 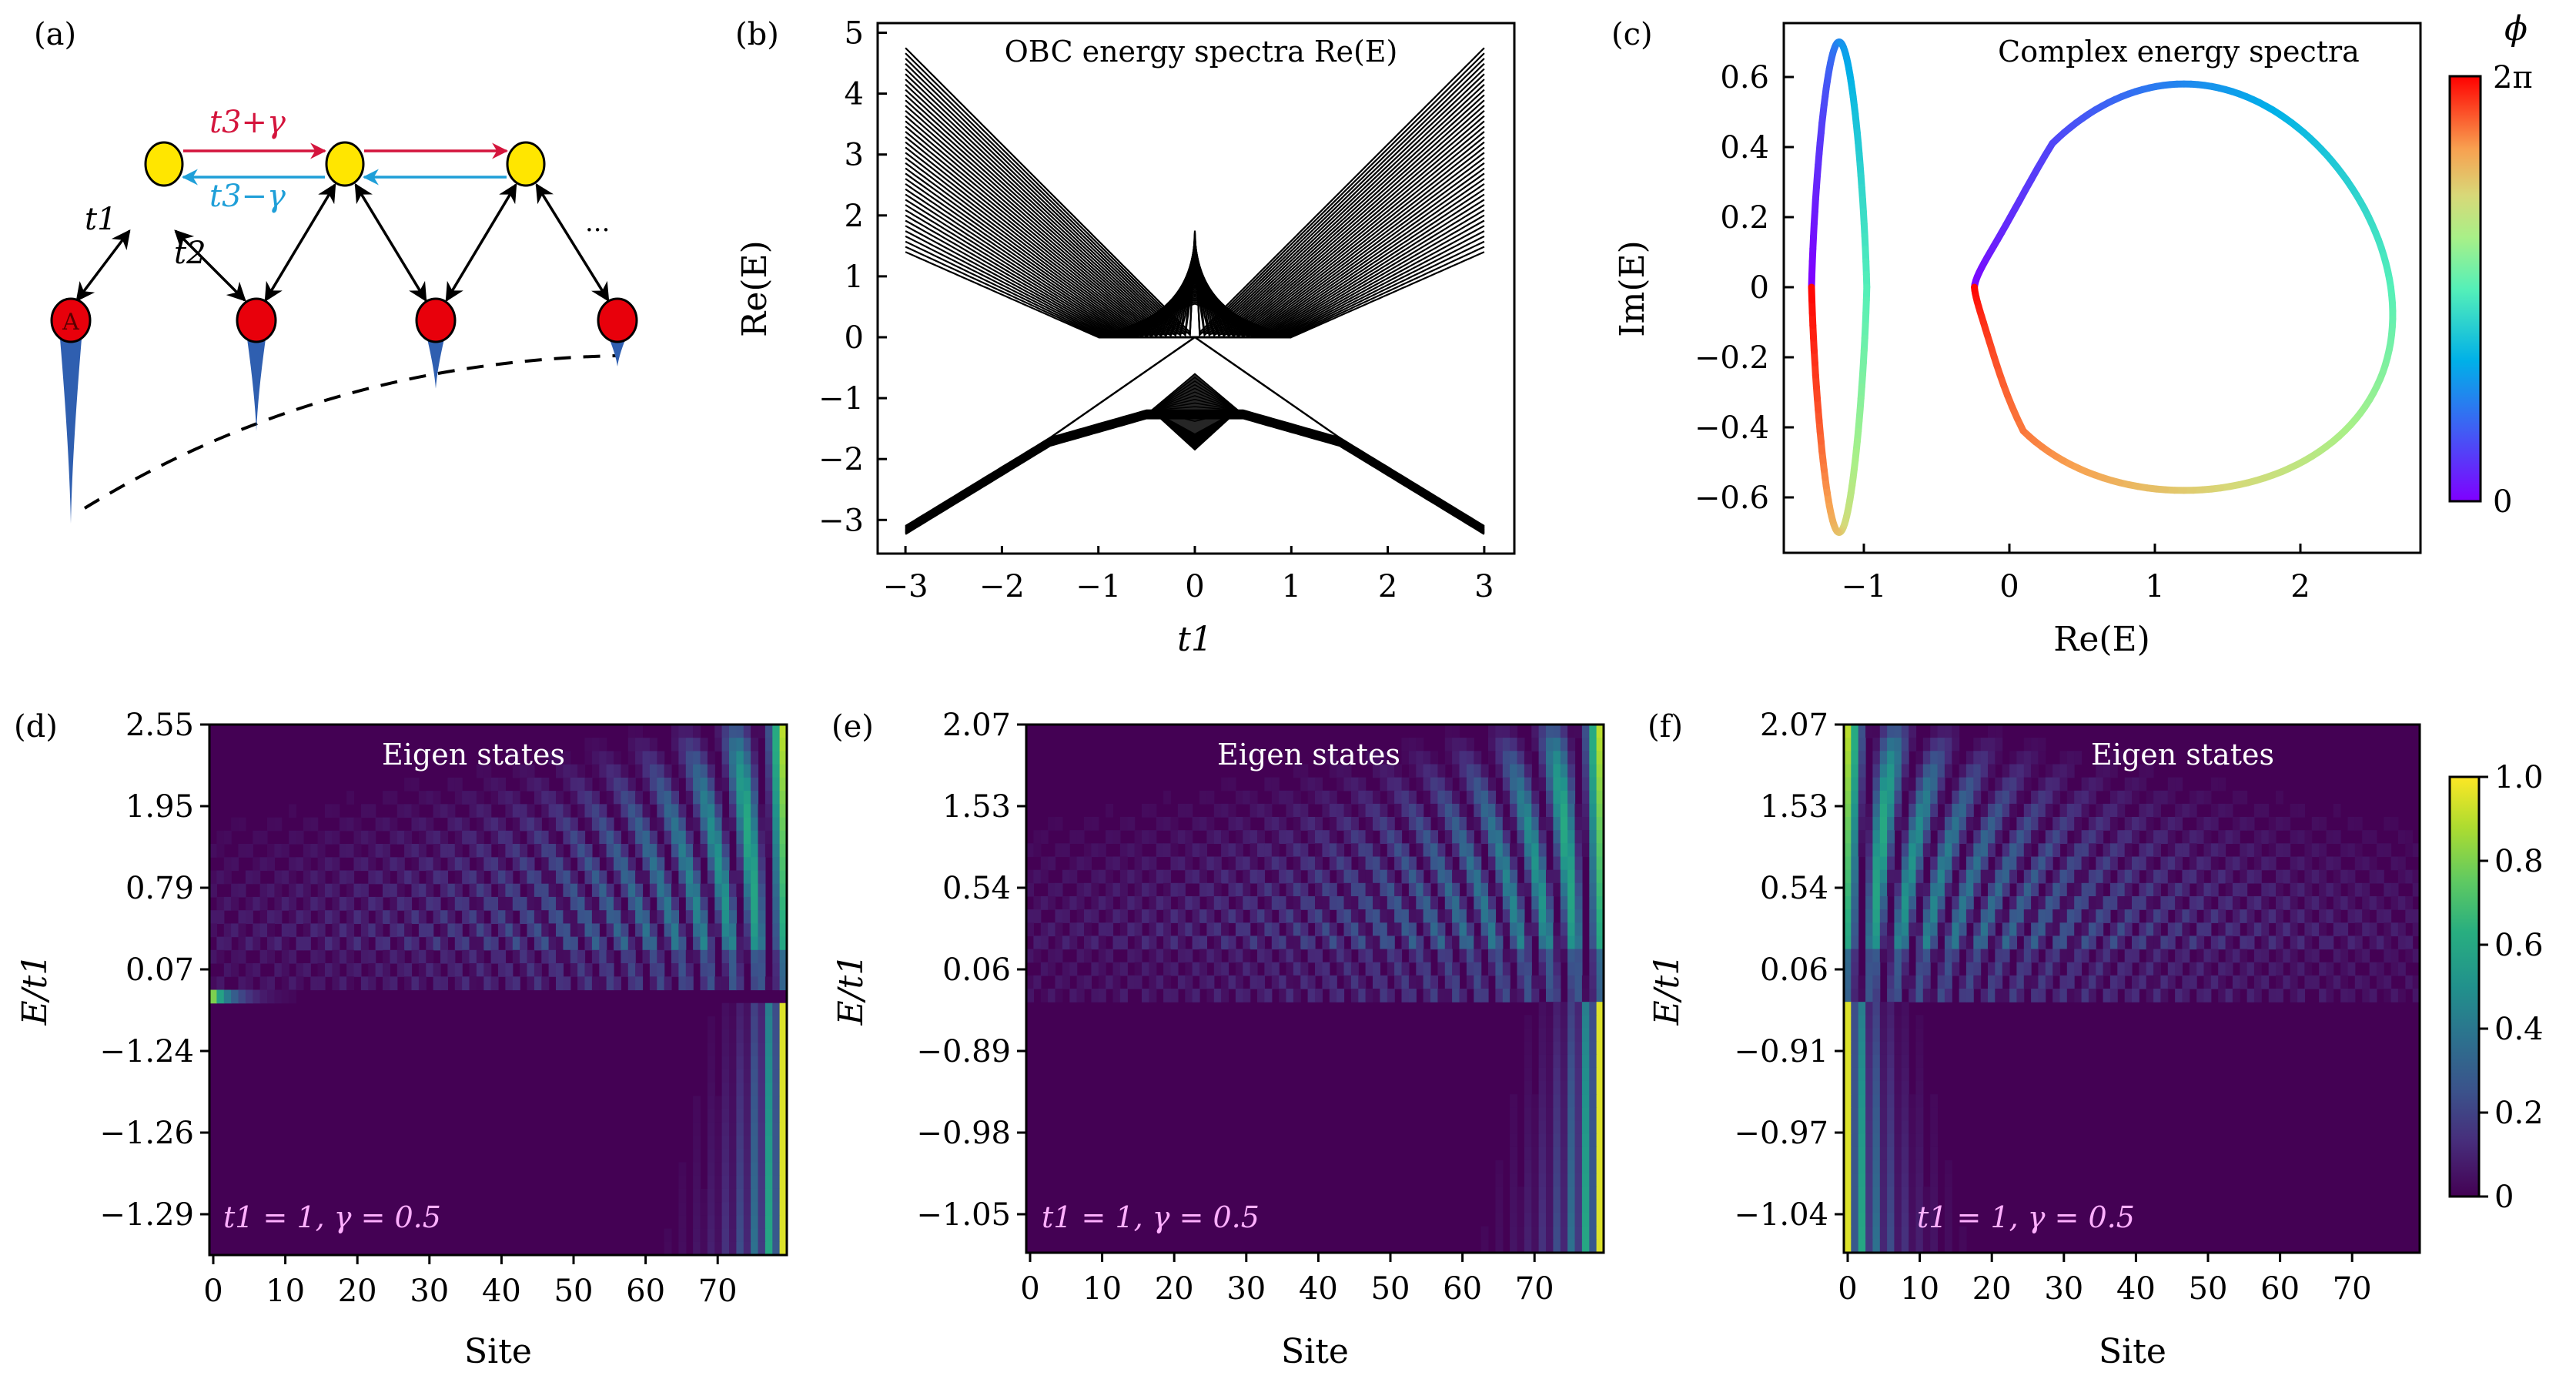 I want to click on edge-state-line, so click(x=1195, y=387).